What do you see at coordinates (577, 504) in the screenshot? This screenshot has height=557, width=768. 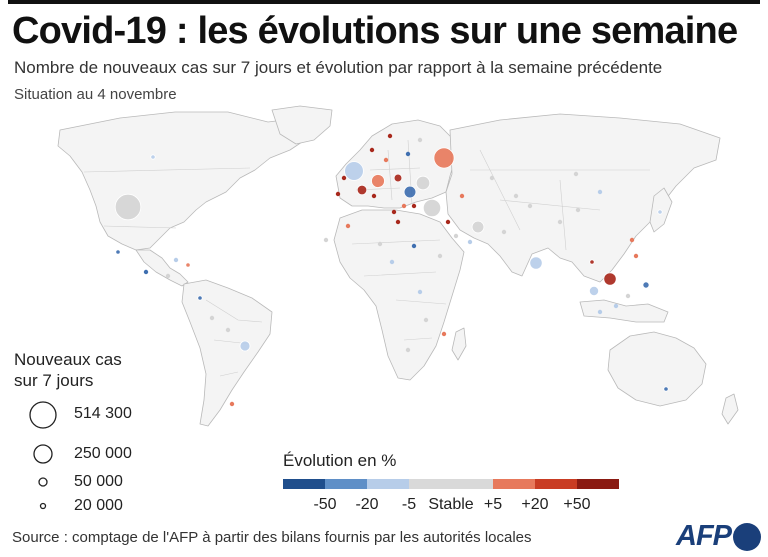 I see `color-scale-label-6: +50` at bounding box center [577, 504].